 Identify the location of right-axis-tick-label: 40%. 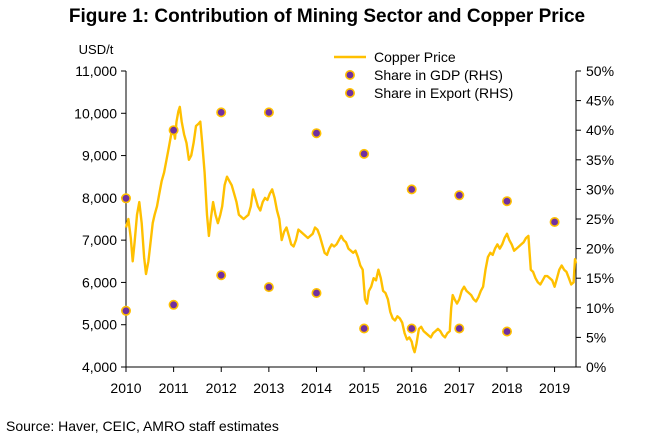
(600, 130).